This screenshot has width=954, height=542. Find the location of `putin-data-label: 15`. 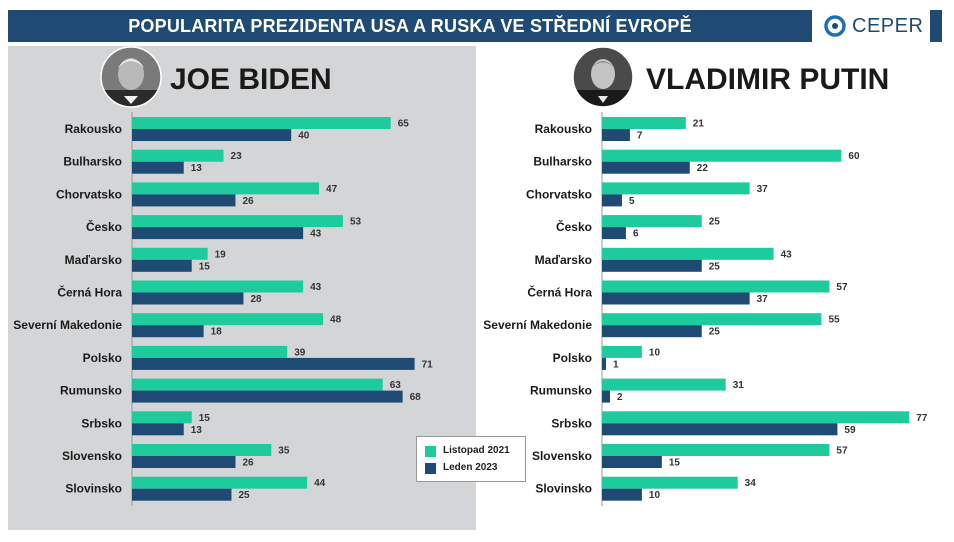

putin-data-label: 15 is located at coordinates (675, 463).